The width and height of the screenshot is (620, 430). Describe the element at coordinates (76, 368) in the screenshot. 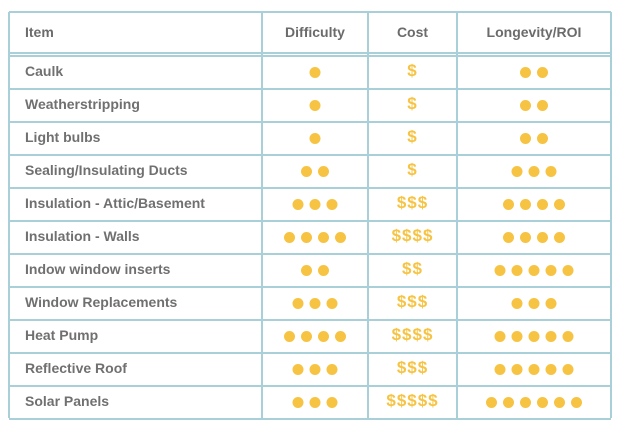

I see `item-cell: Reflective Roof` at that location.